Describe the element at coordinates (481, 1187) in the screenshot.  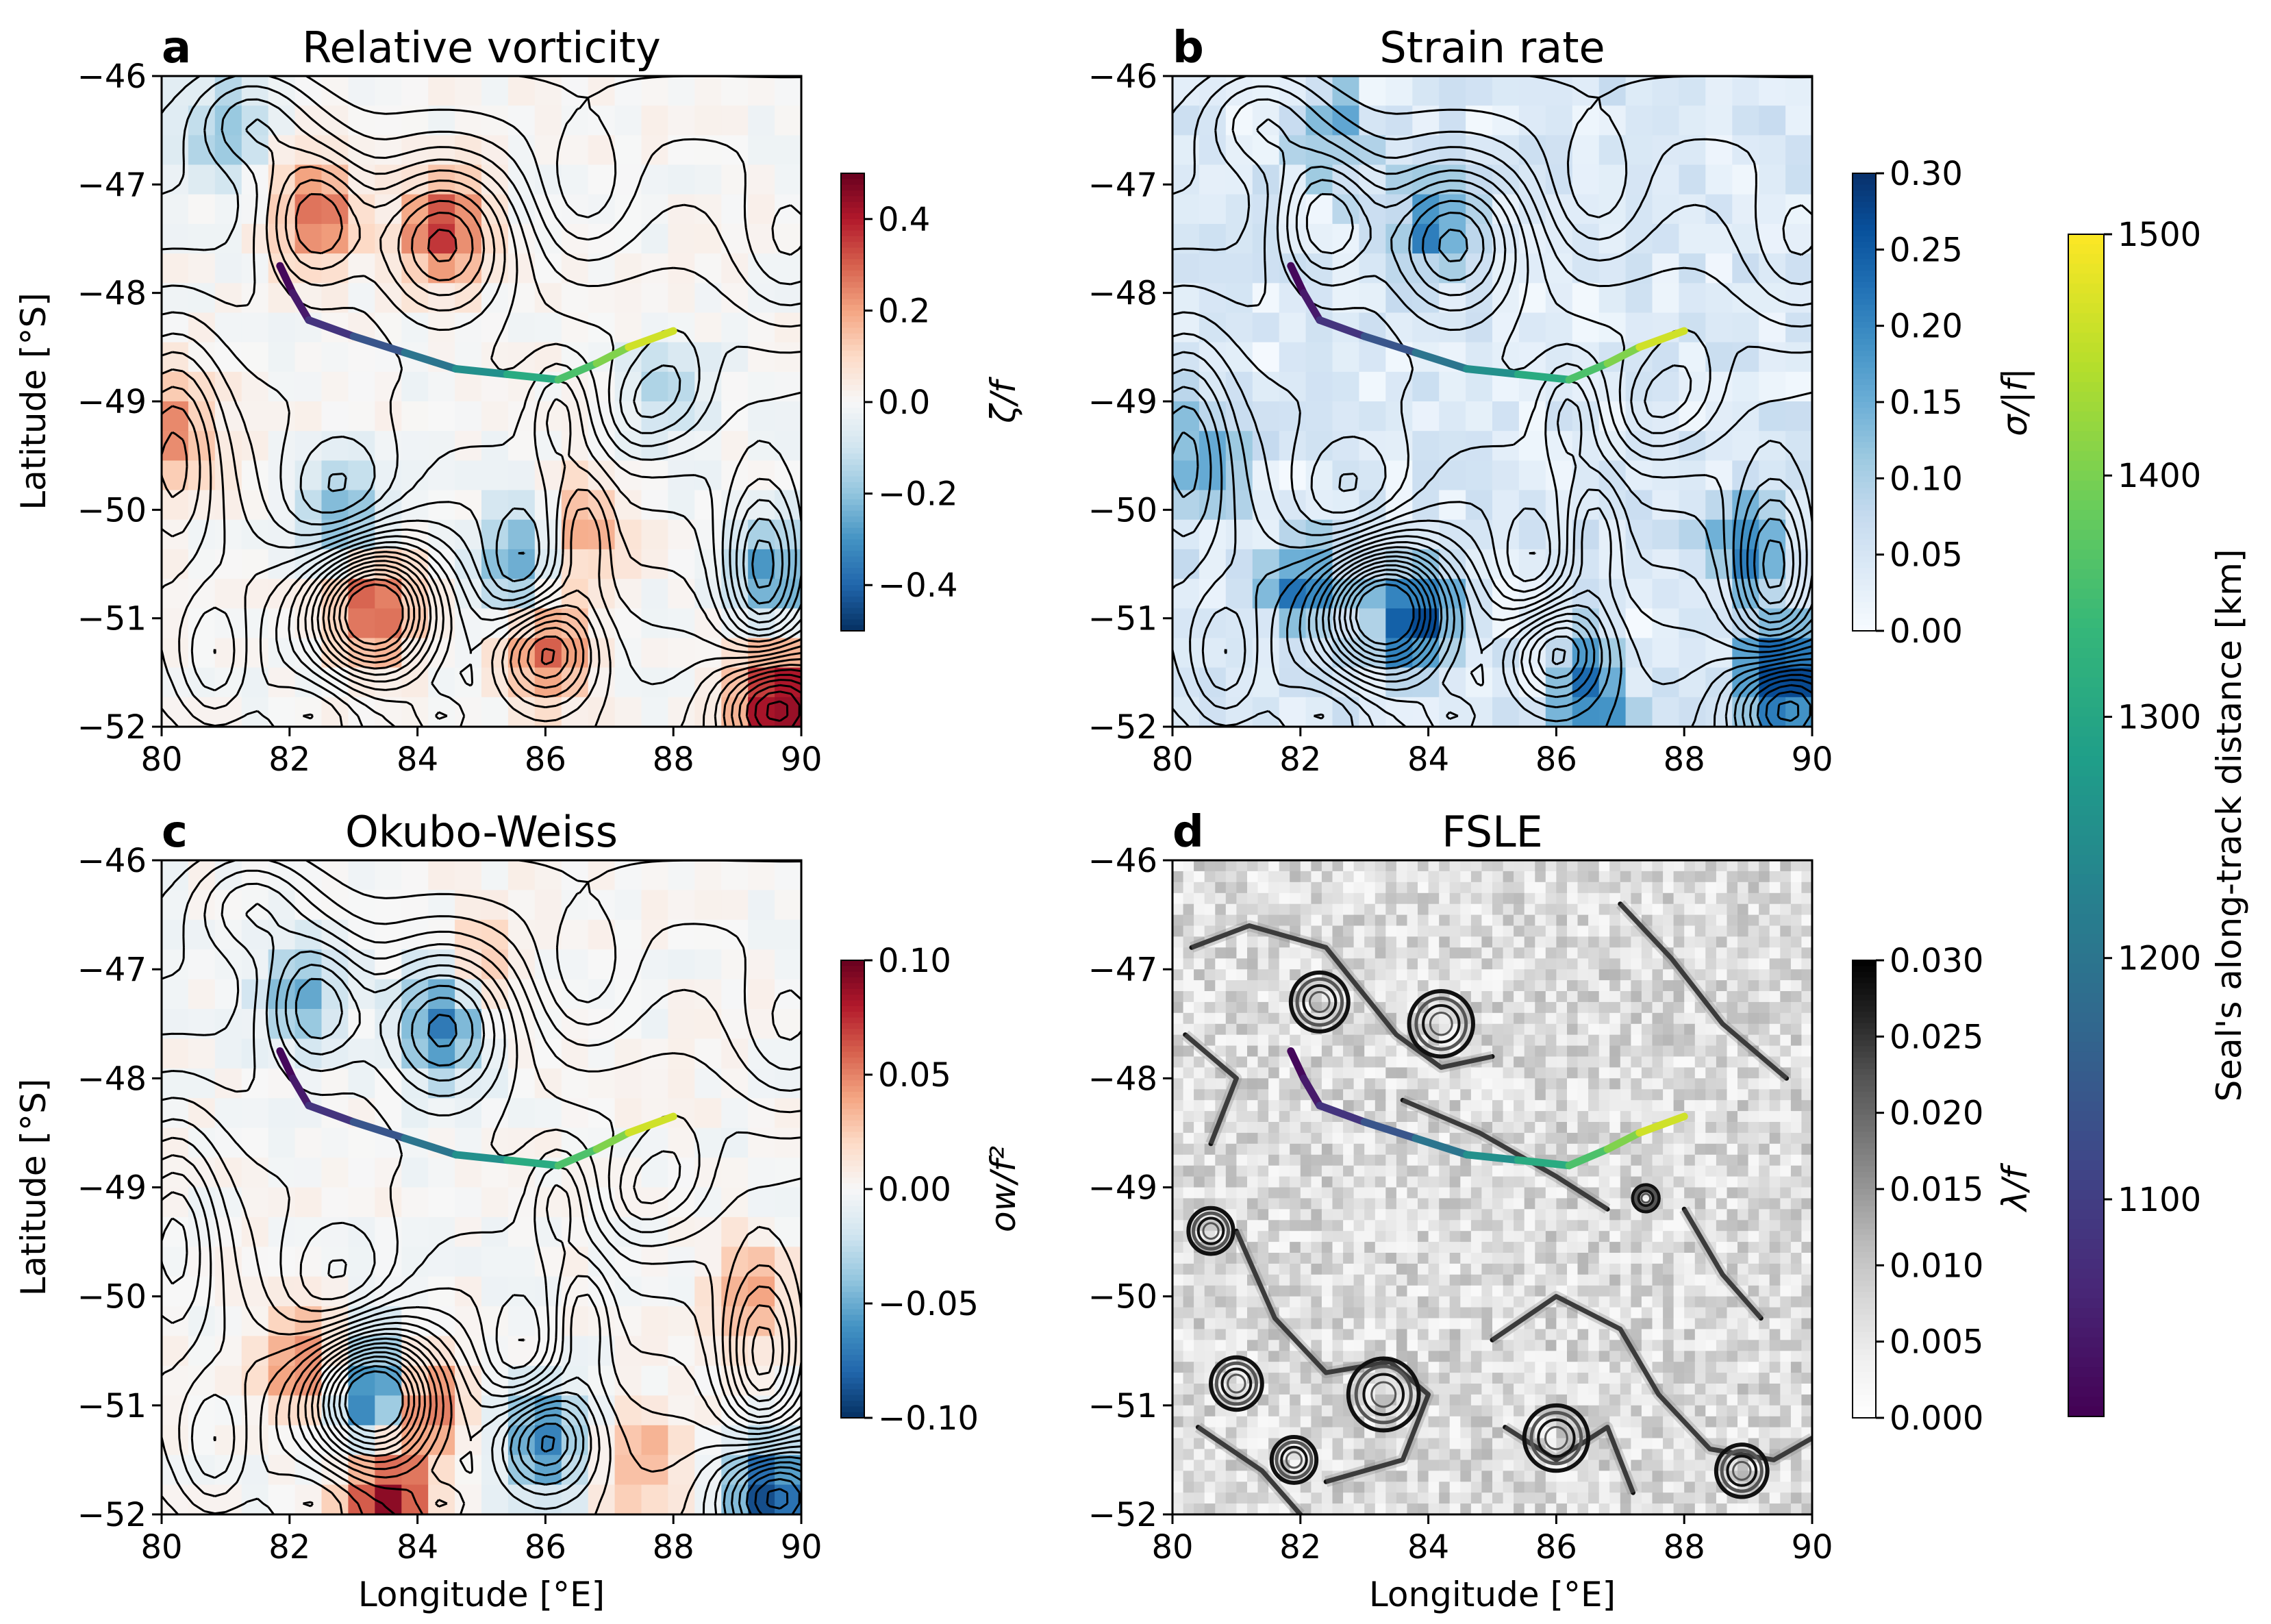
I see `okubo-weiss-heatmap` at that location.